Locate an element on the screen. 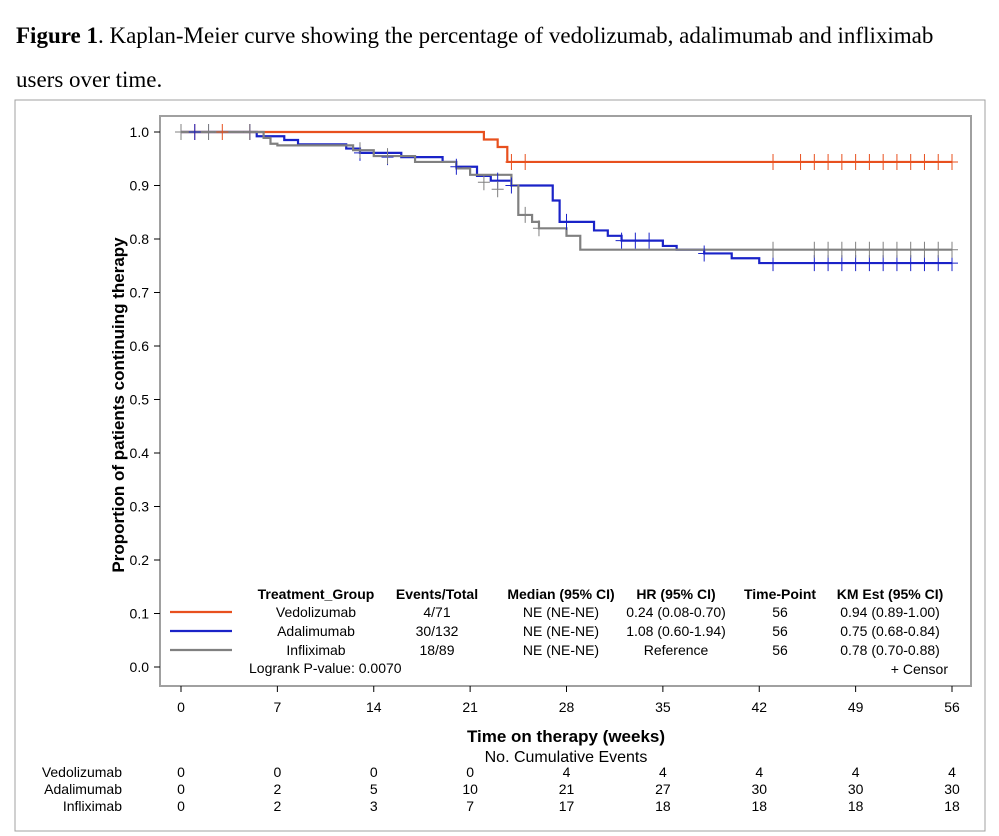 Image resolution: width=999 pixels, height=836 pixels. risk-cell: 17 is located at coordinates (567, 806).